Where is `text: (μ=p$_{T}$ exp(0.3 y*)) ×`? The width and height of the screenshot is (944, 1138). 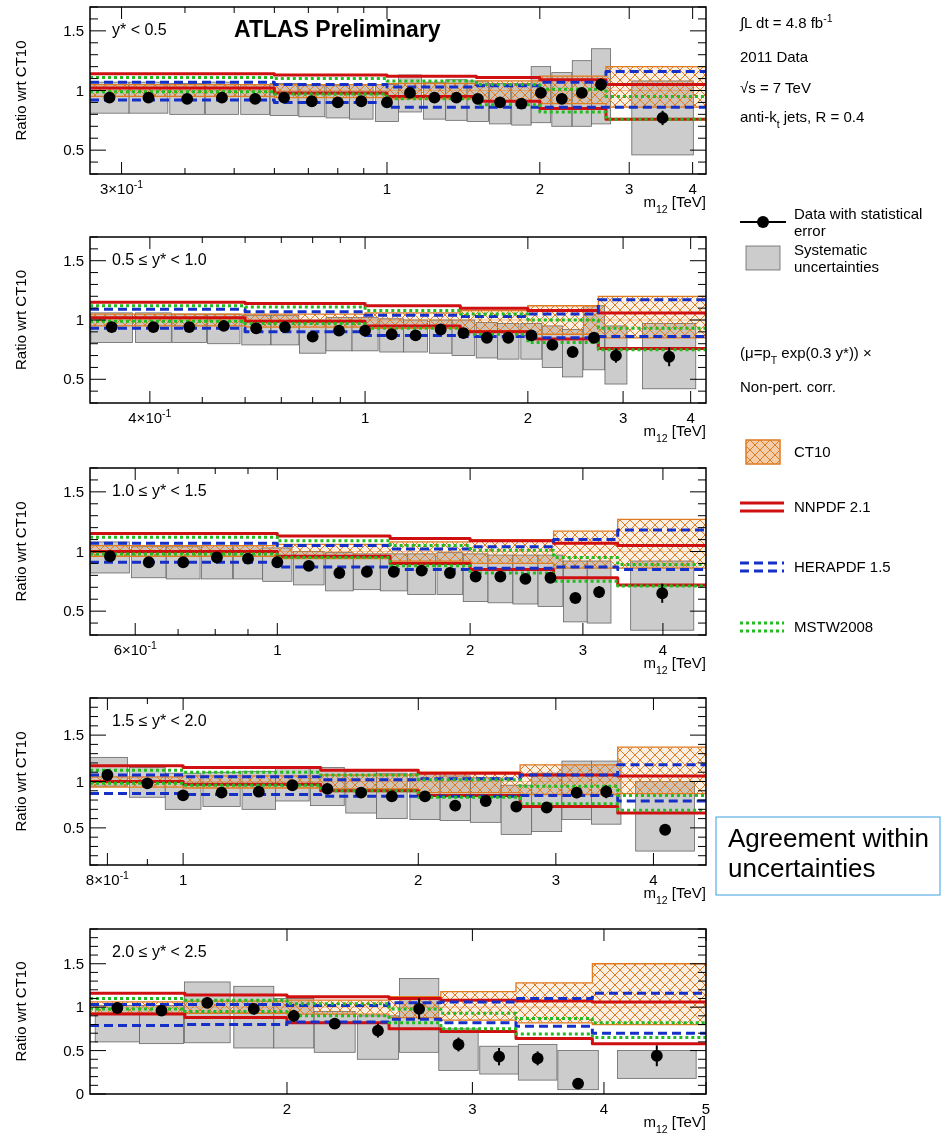 text: (μ=p$_{T}$ exp(0.3 y*)) × is located at coordinates (806, 355).